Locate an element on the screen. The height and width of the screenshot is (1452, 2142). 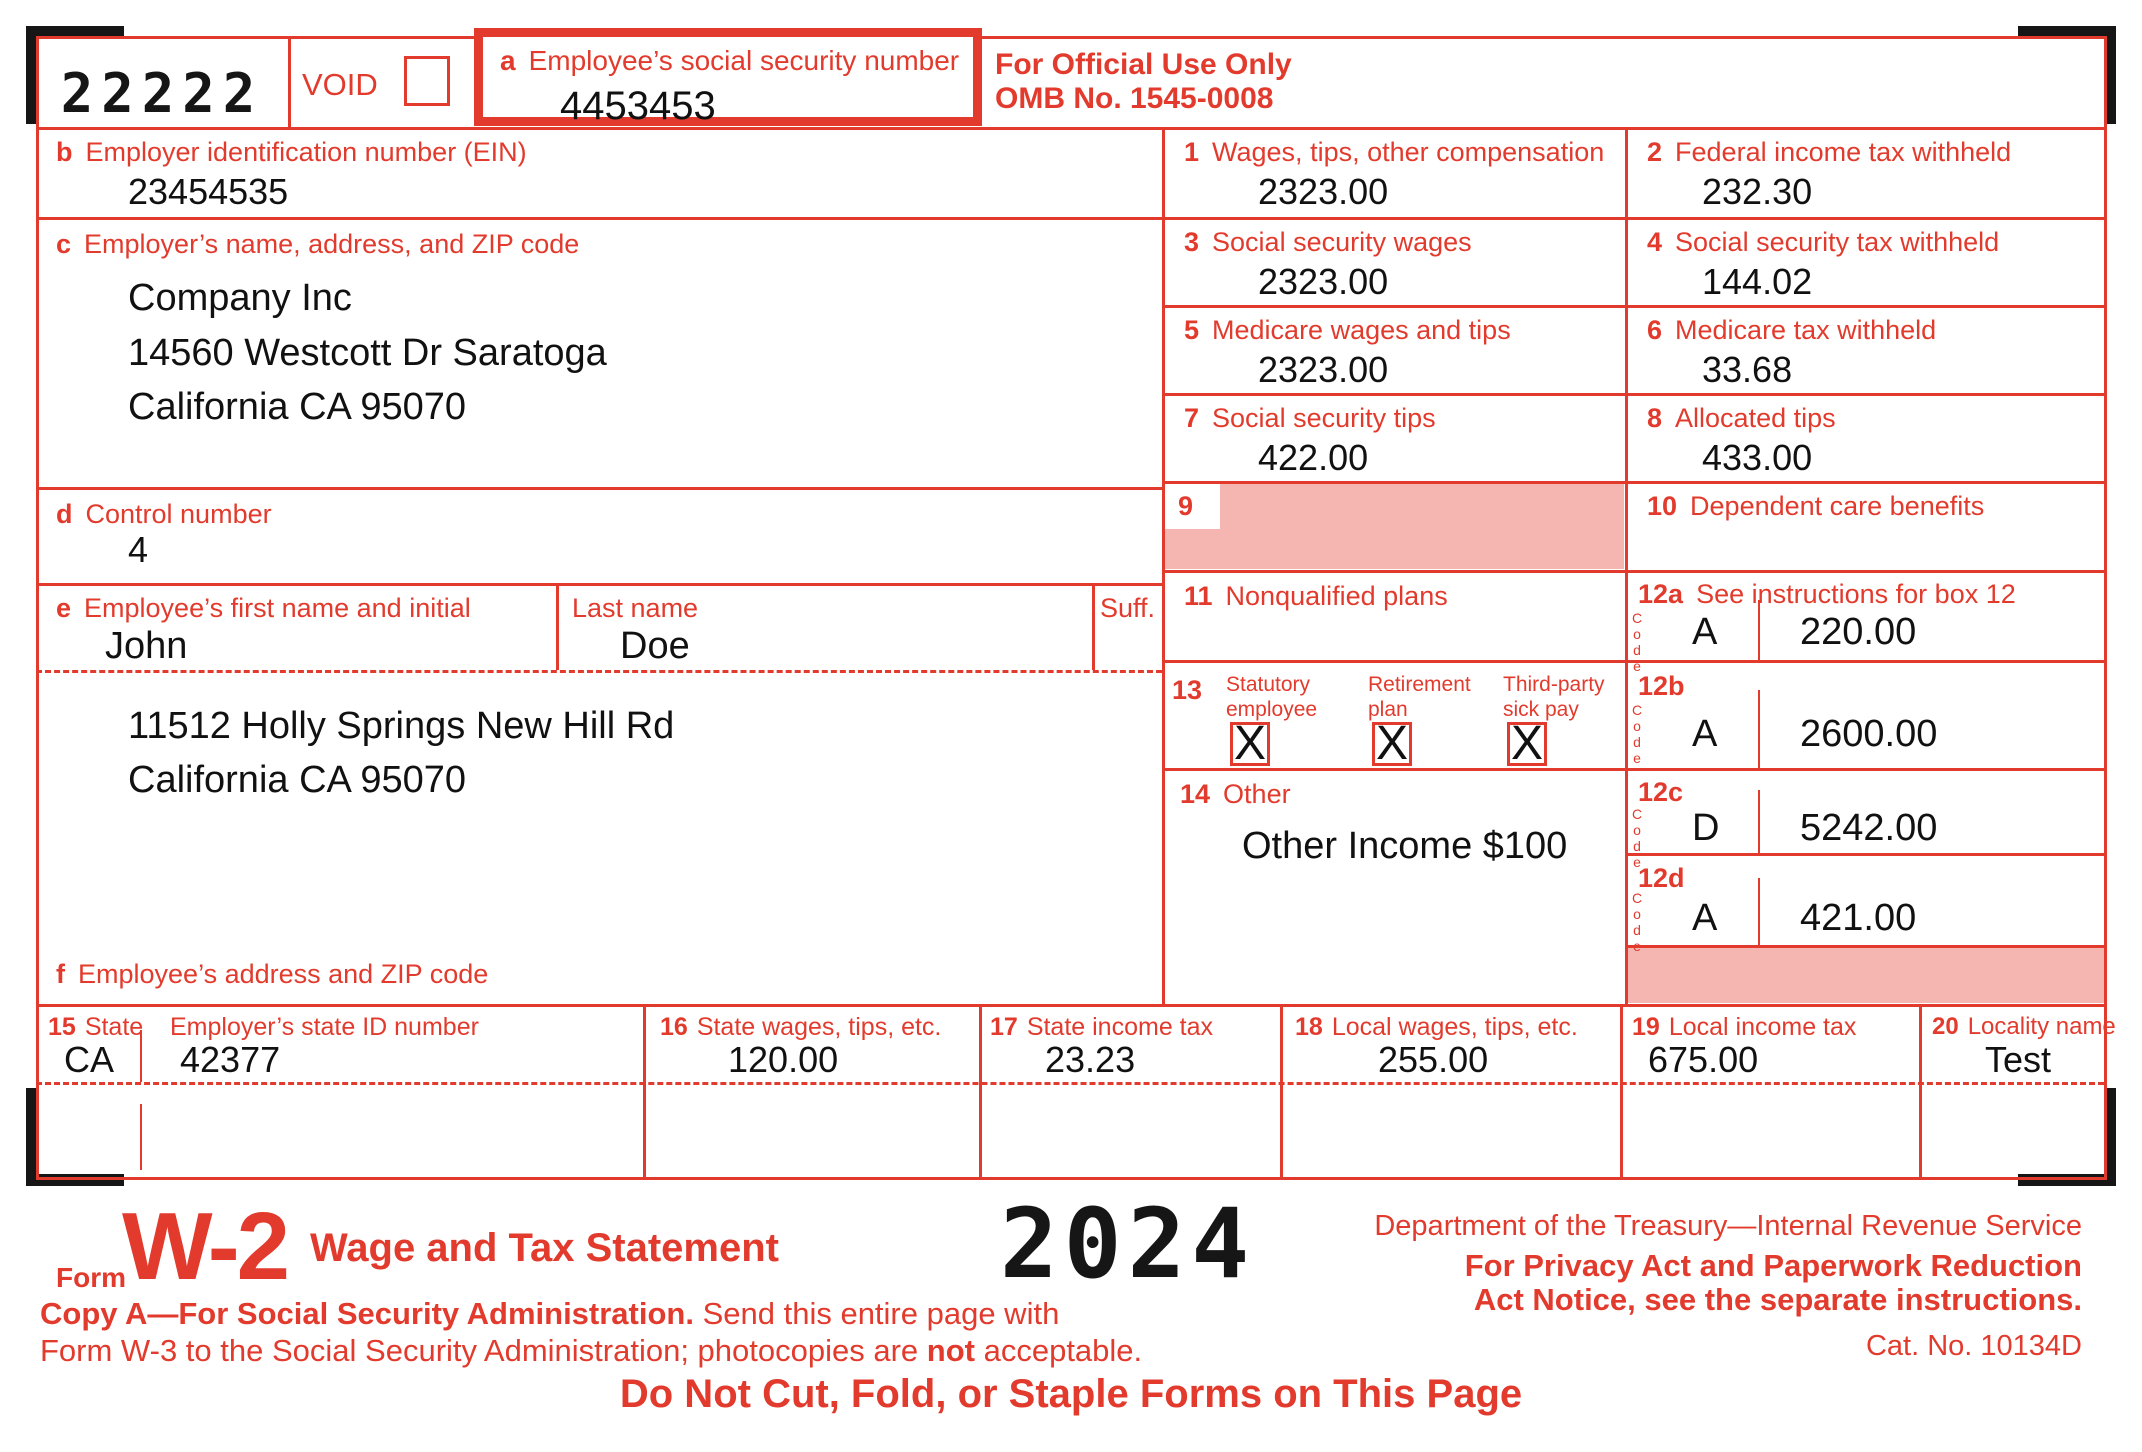
box-5-label: 5 Medicare wages and tips is located at coordinates (1347, 330).